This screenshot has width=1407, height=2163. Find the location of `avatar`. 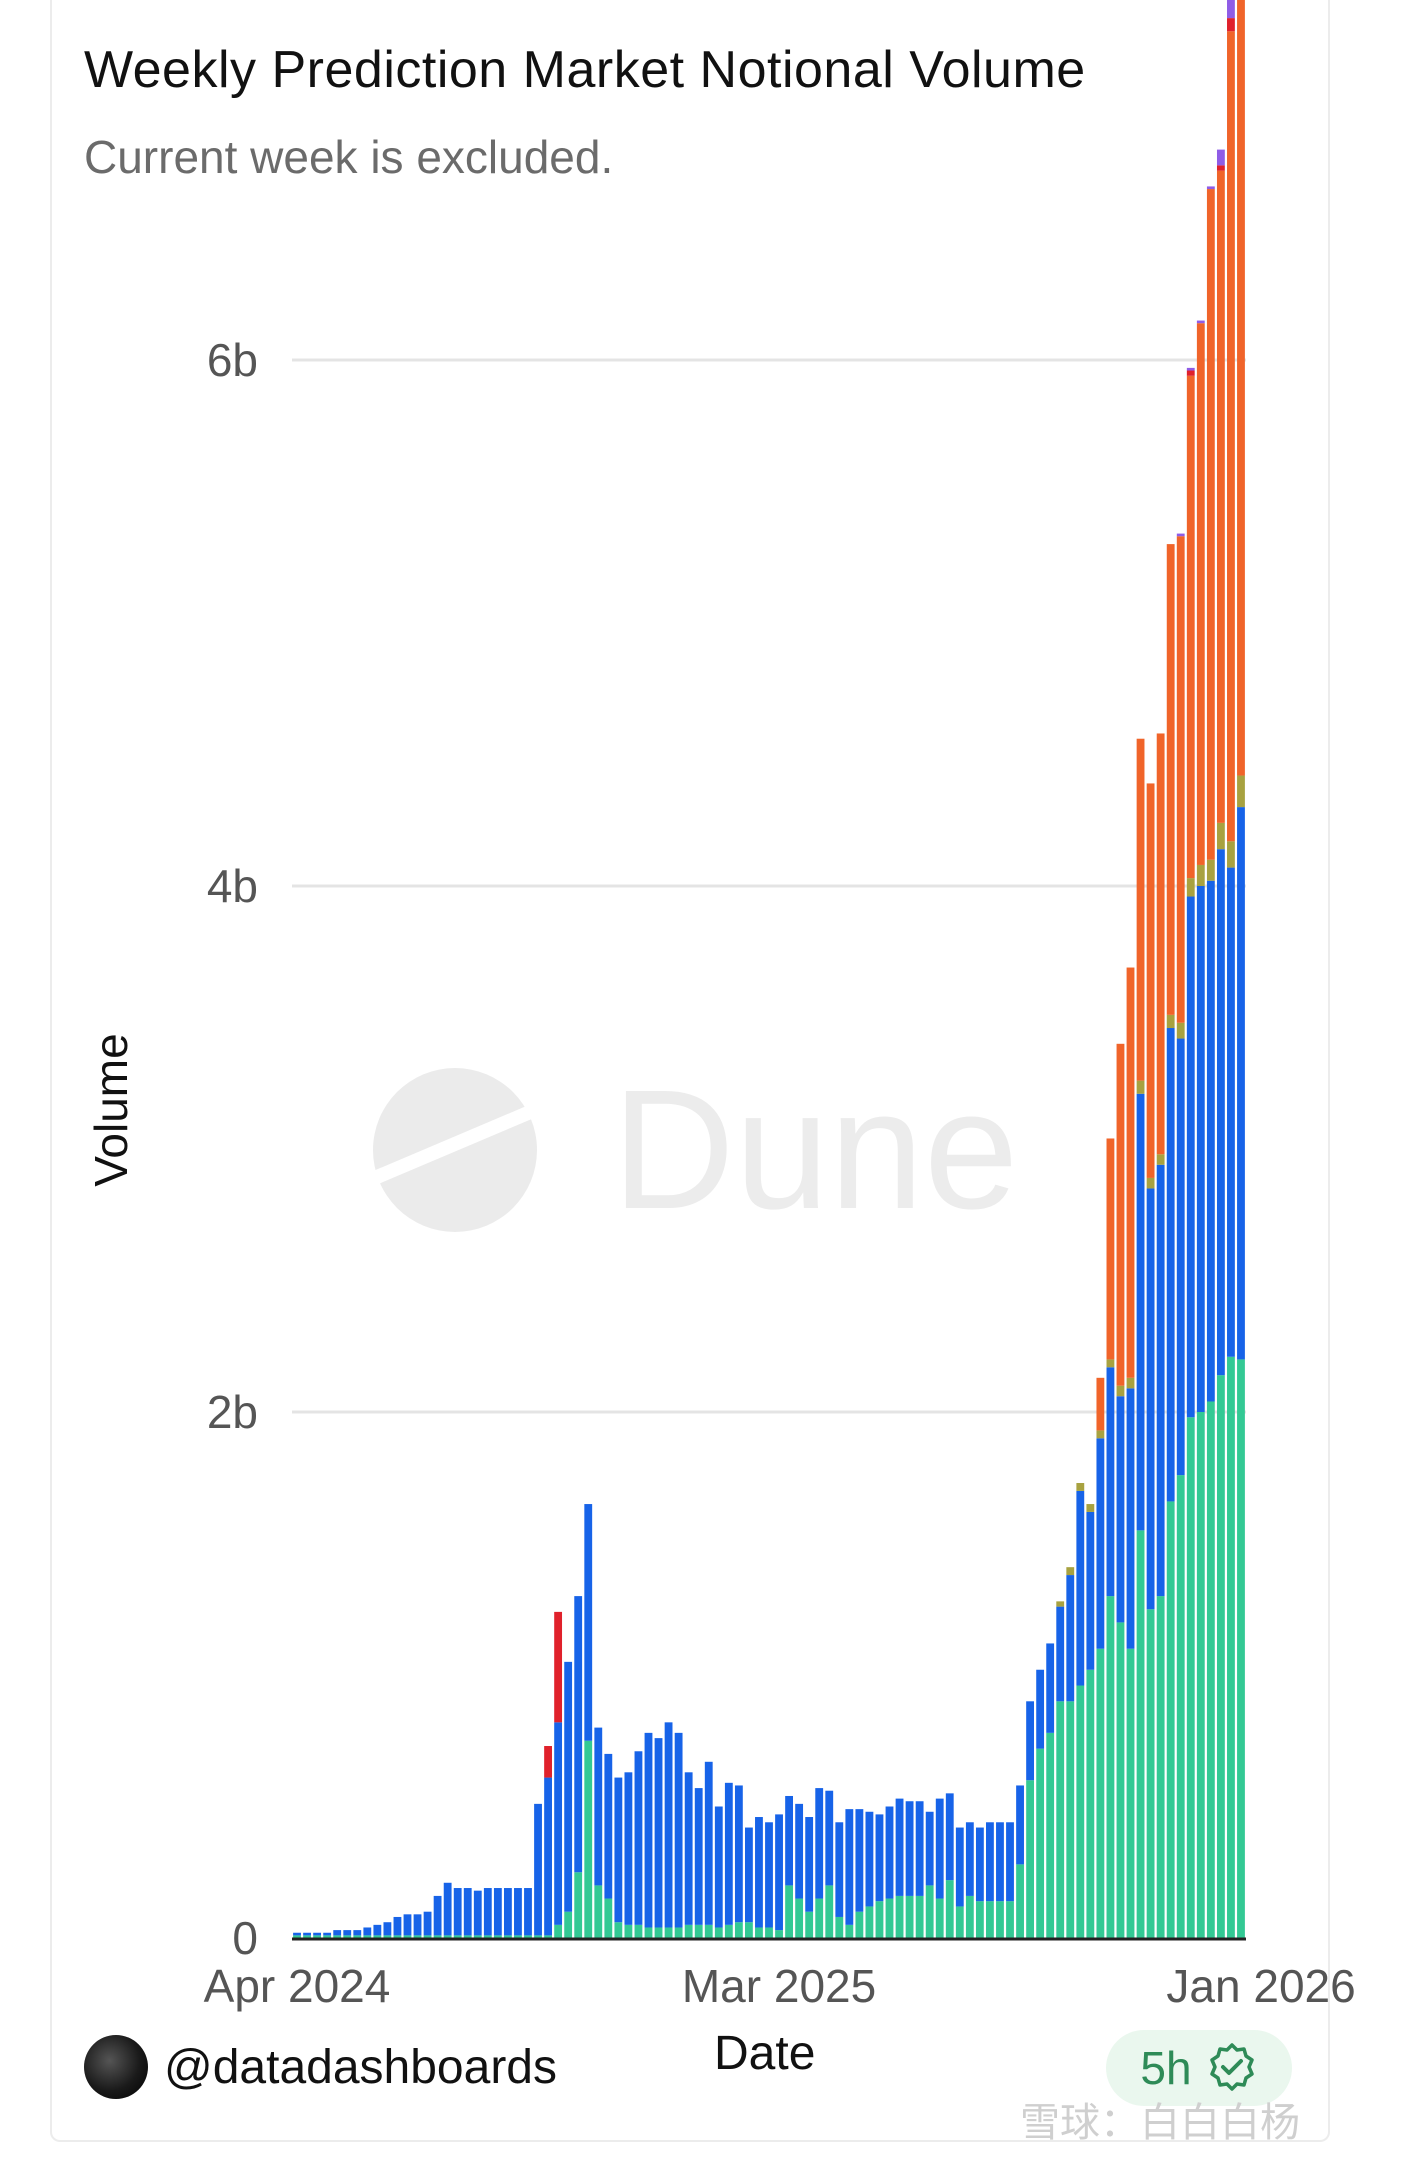

avatar is located at coordinates (116, 2067).